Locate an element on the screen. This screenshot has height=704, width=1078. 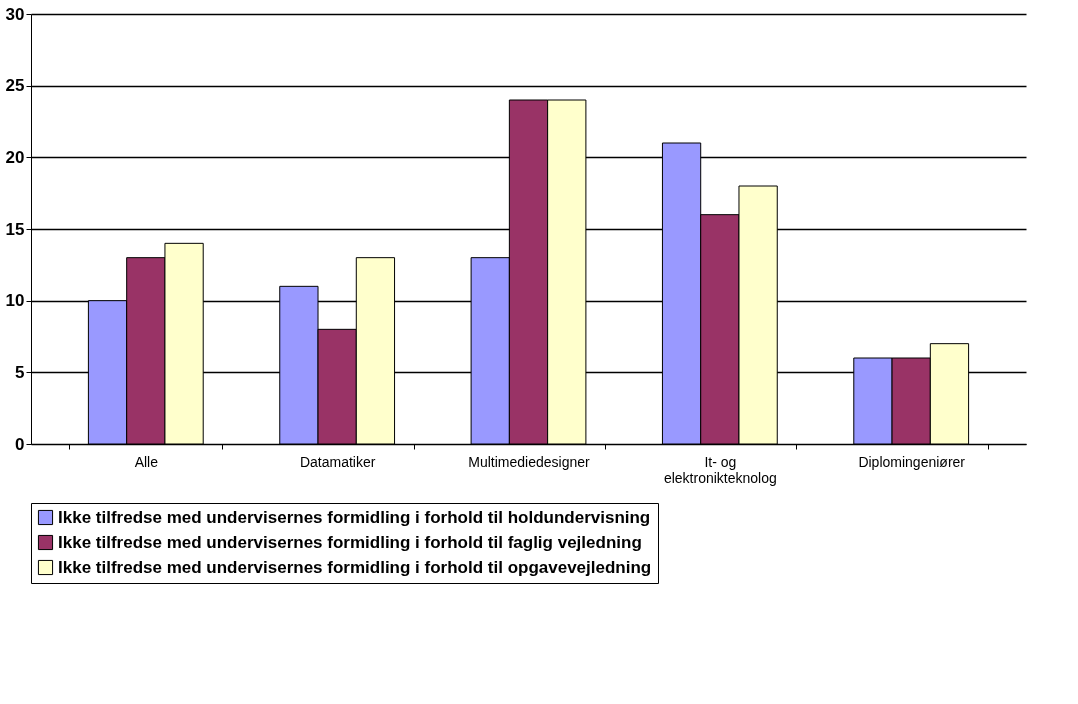
y-tick-label: 15 is located at coordinates (15, 229).